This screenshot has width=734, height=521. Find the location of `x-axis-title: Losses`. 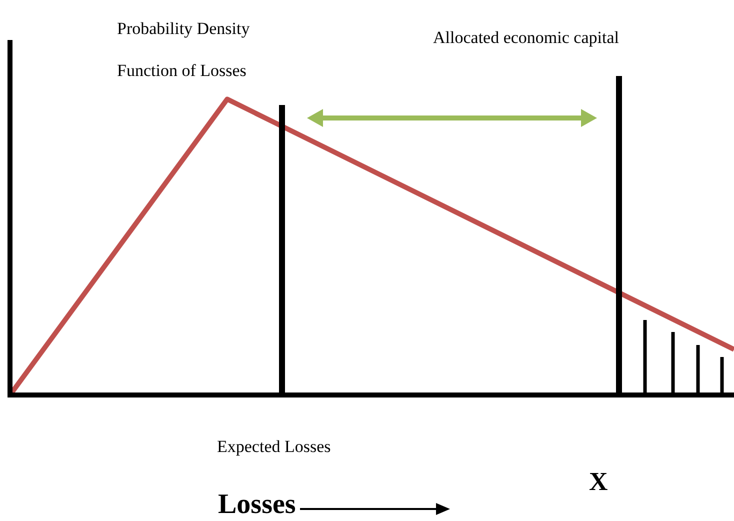

x-axis-title: Losses is located at coordinates (257, 505).